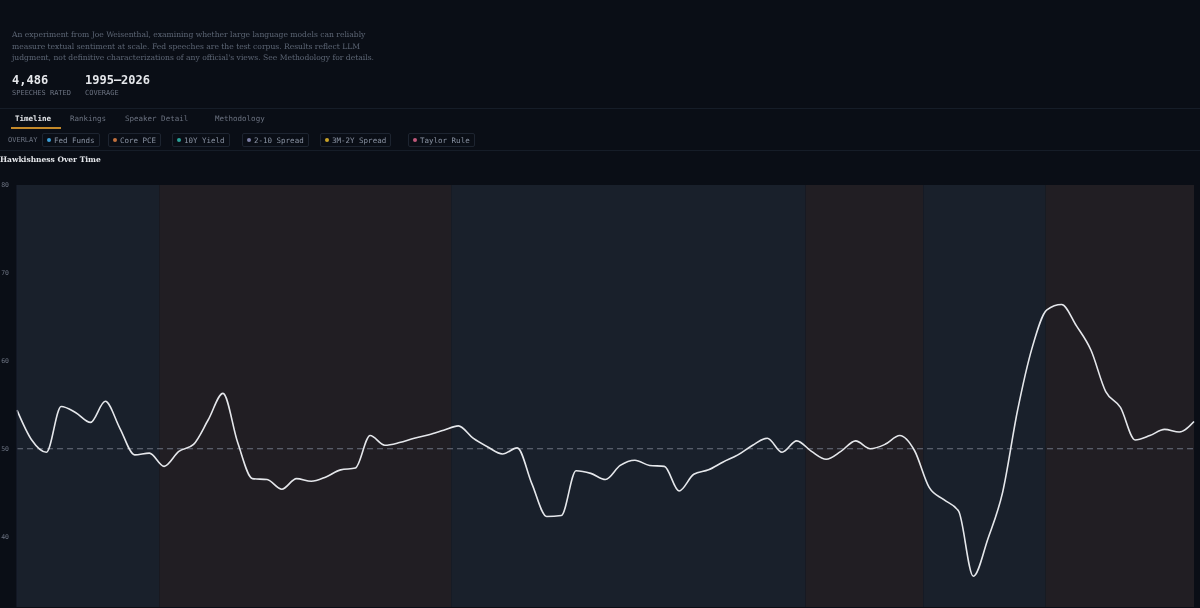 The image size is (1200, 608). Describe the element at coordinates (118, 80) in the screenshot. I see `text: 1995–2026` at that location.